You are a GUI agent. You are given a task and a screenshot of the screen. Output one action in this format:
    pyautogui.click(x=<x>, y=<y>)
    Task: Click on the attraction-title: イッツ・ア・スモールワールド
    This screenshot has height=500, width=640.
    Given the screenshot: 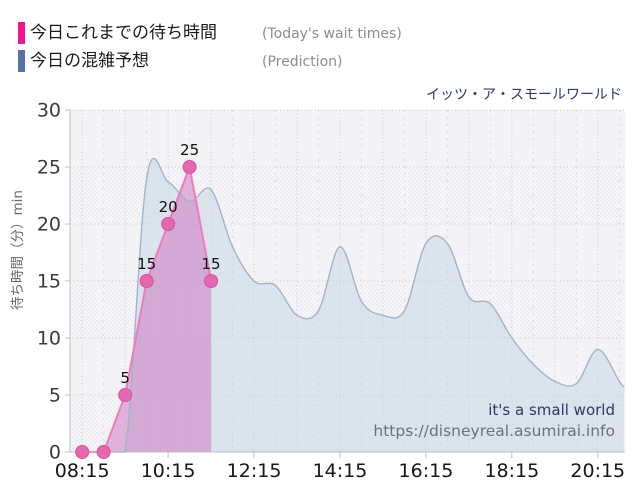 What is the action you would take?
    pyautogui.click(x=524, y=95)
    